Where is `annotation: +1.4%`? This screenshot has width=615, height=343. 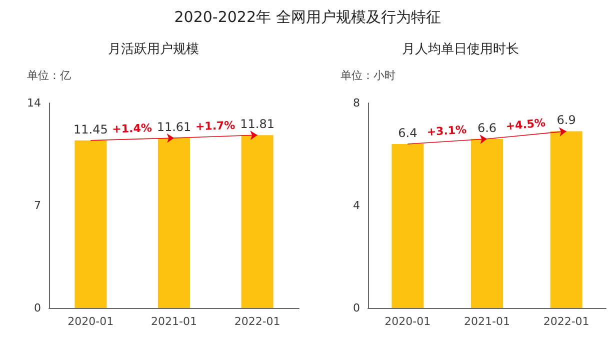
annotation: +1.4% is located at coordinates (132, 129).